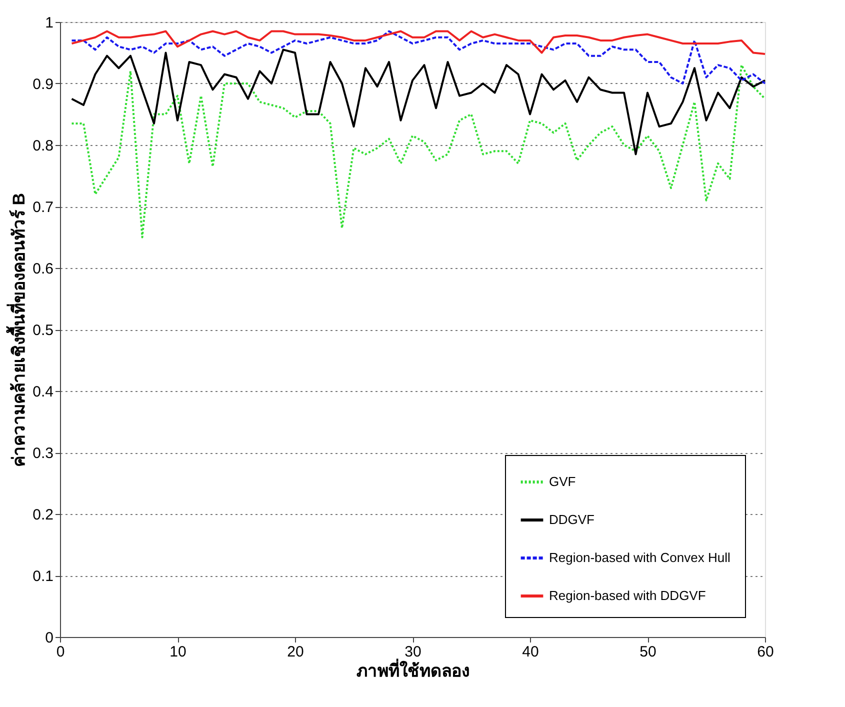 This screenshot has height=707, width=845. What do you see at coordinates (43, 84) in the screenshot?
I see `y-tick-label: 0.9` at bounding box center [43, 84].